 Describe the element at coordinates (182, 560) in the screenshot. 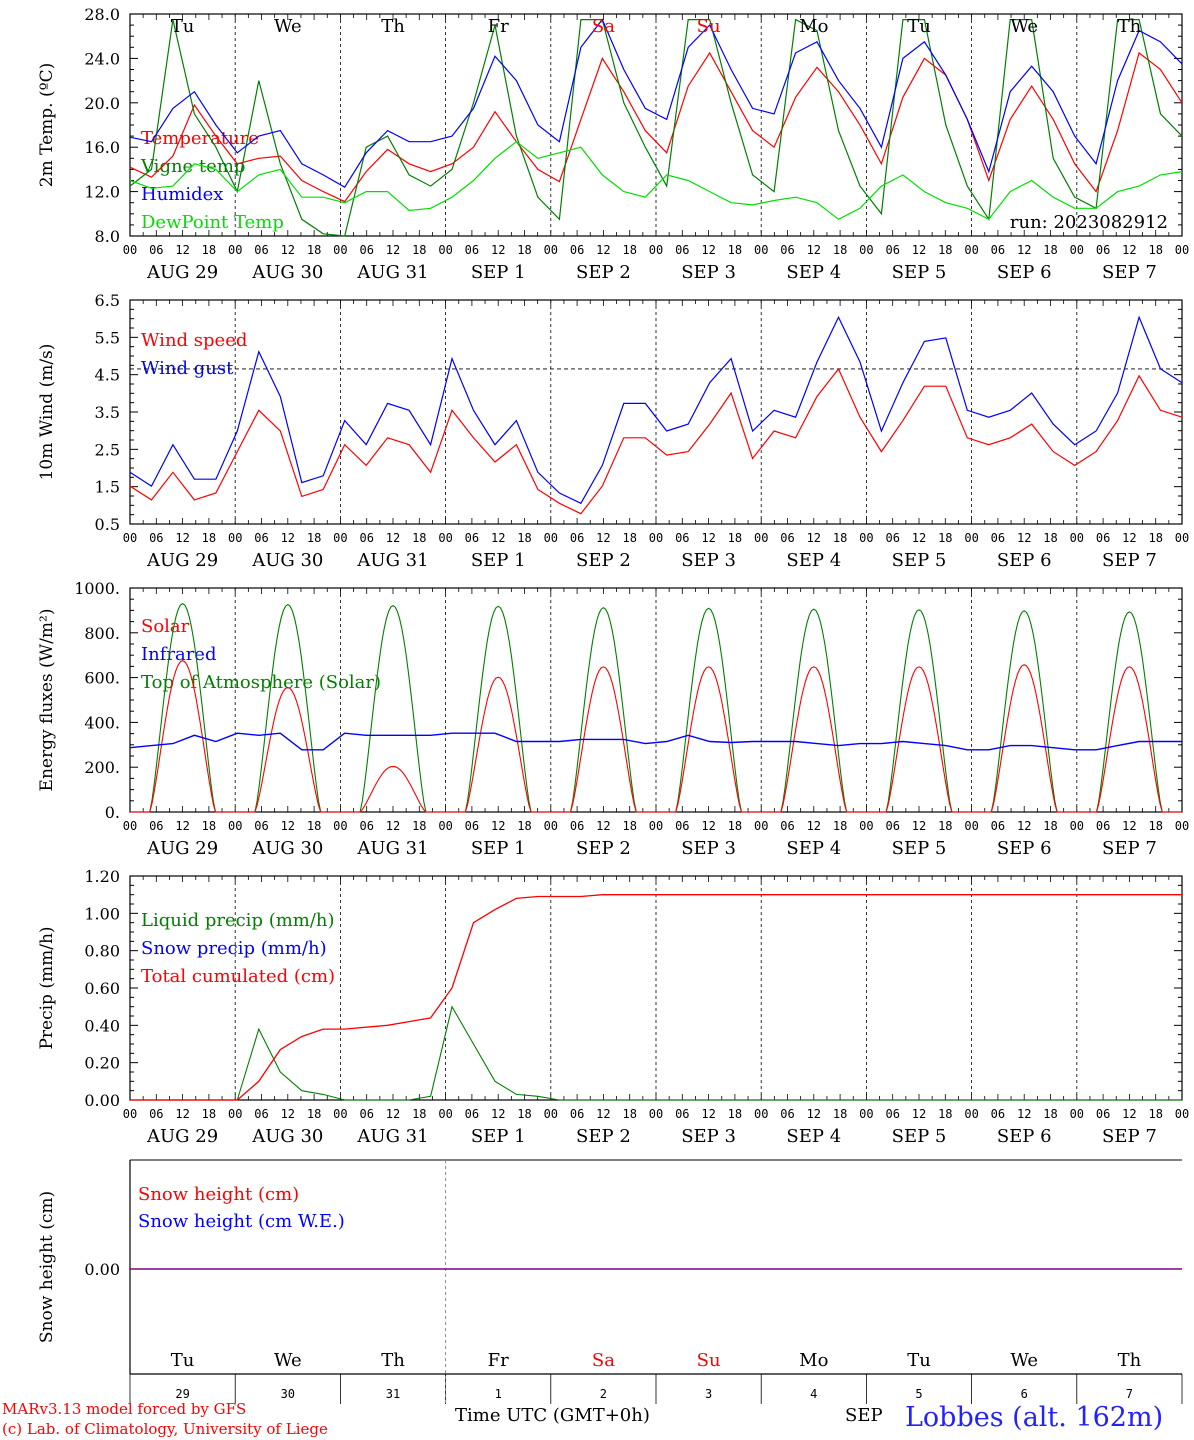

I see `x-date-label: AUG 29` at that location.